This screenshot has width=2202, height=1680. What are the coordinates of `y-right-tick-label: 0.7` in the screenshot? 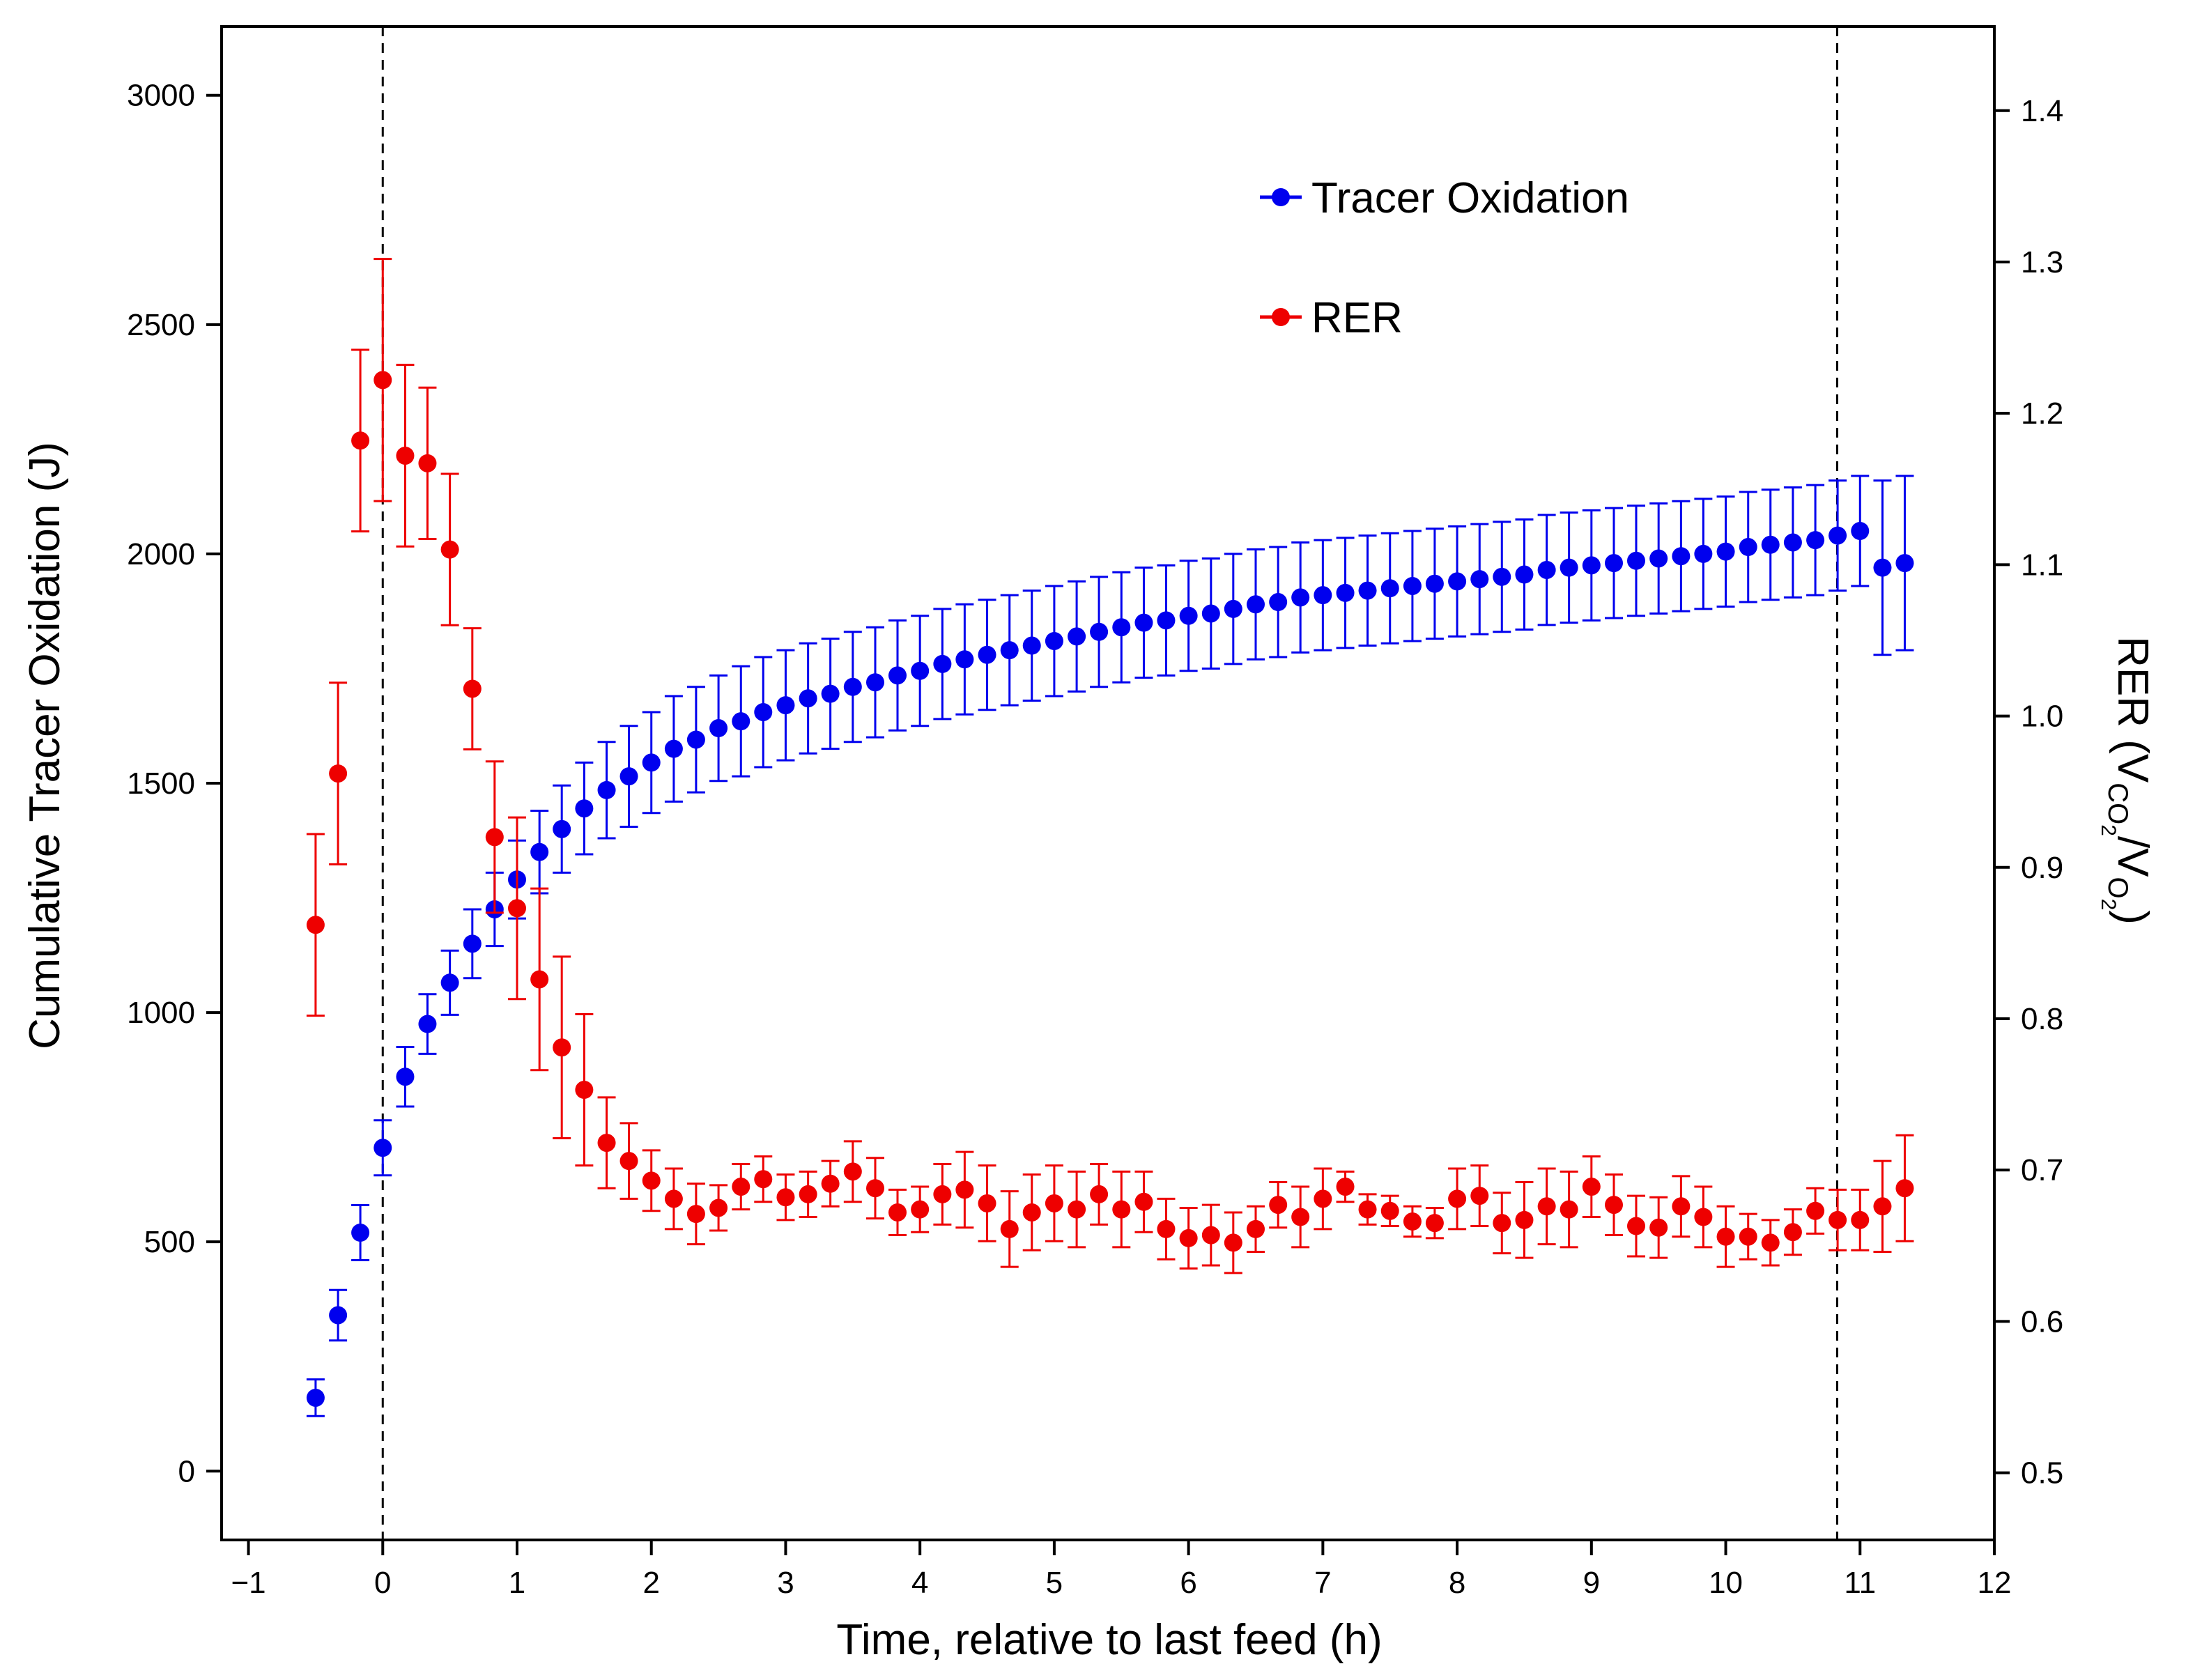 It's located at (2042, 1170).